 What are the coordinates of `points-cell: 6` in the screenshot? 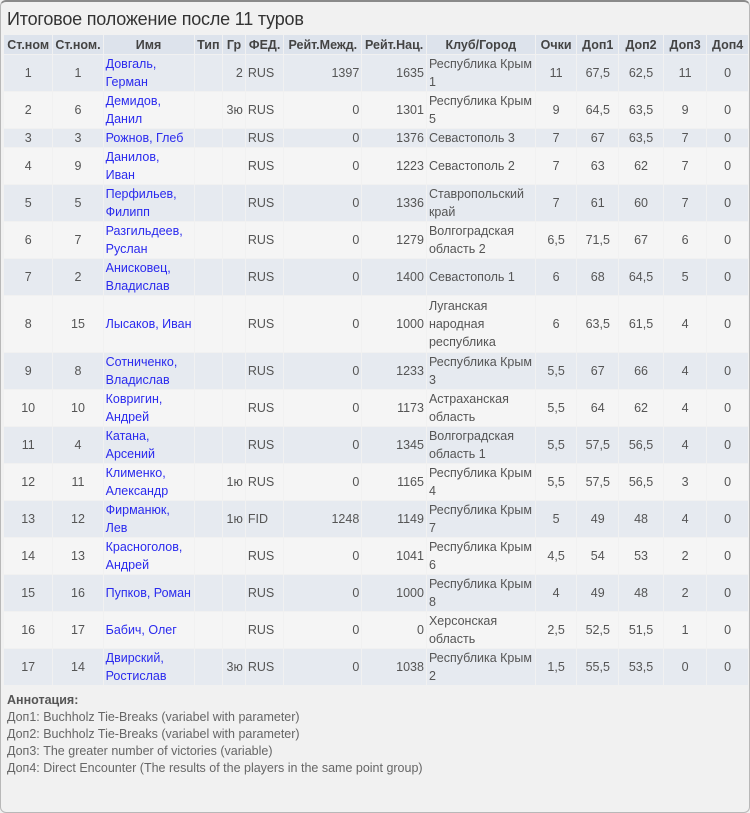 It's located at (556, 324).